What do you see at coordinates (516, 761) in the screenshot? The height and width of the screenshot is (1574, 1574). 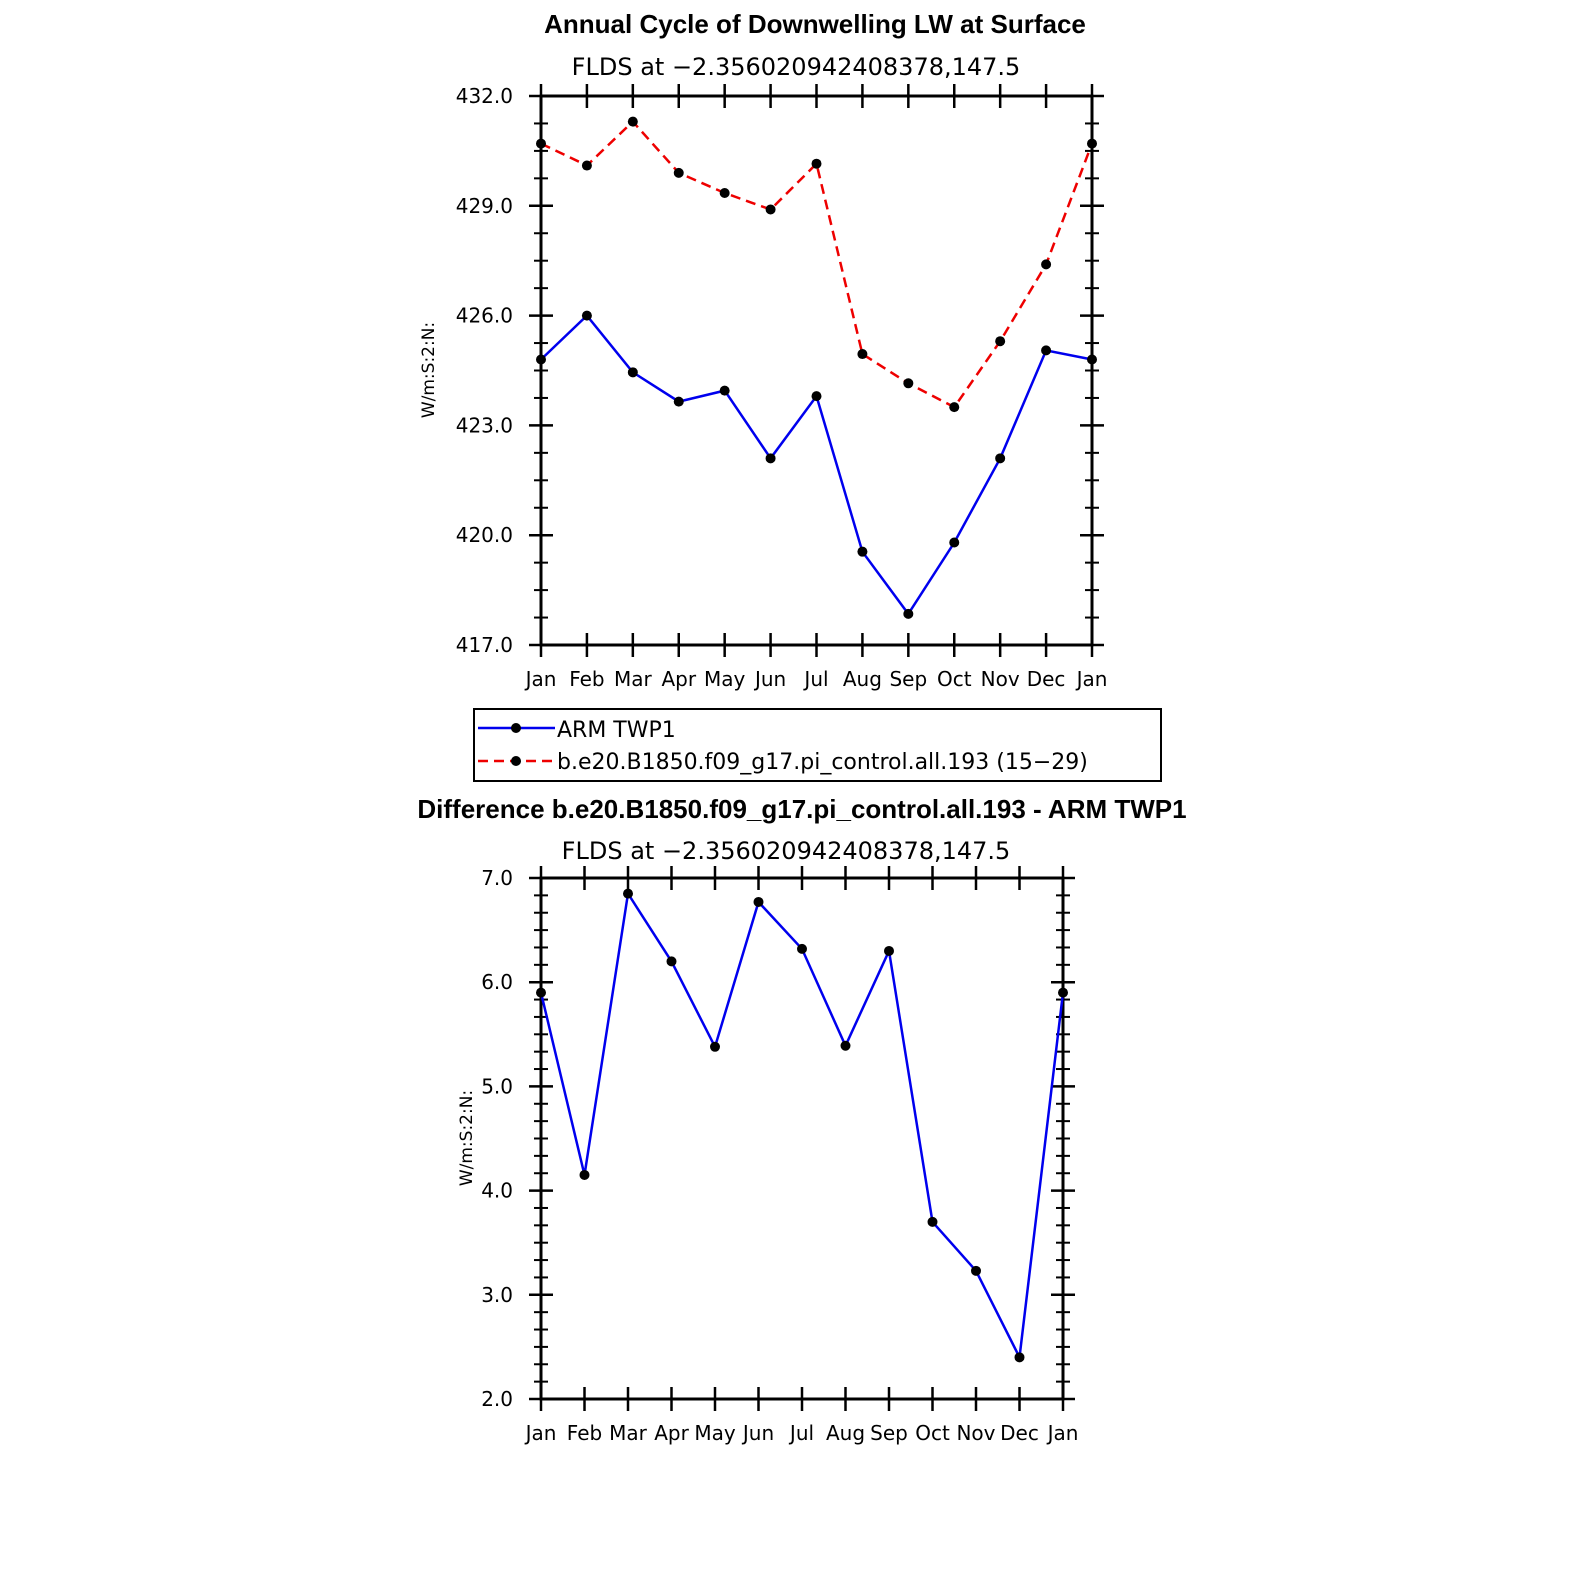 I see `legend-marker-model` at bounding box center [516, 761].